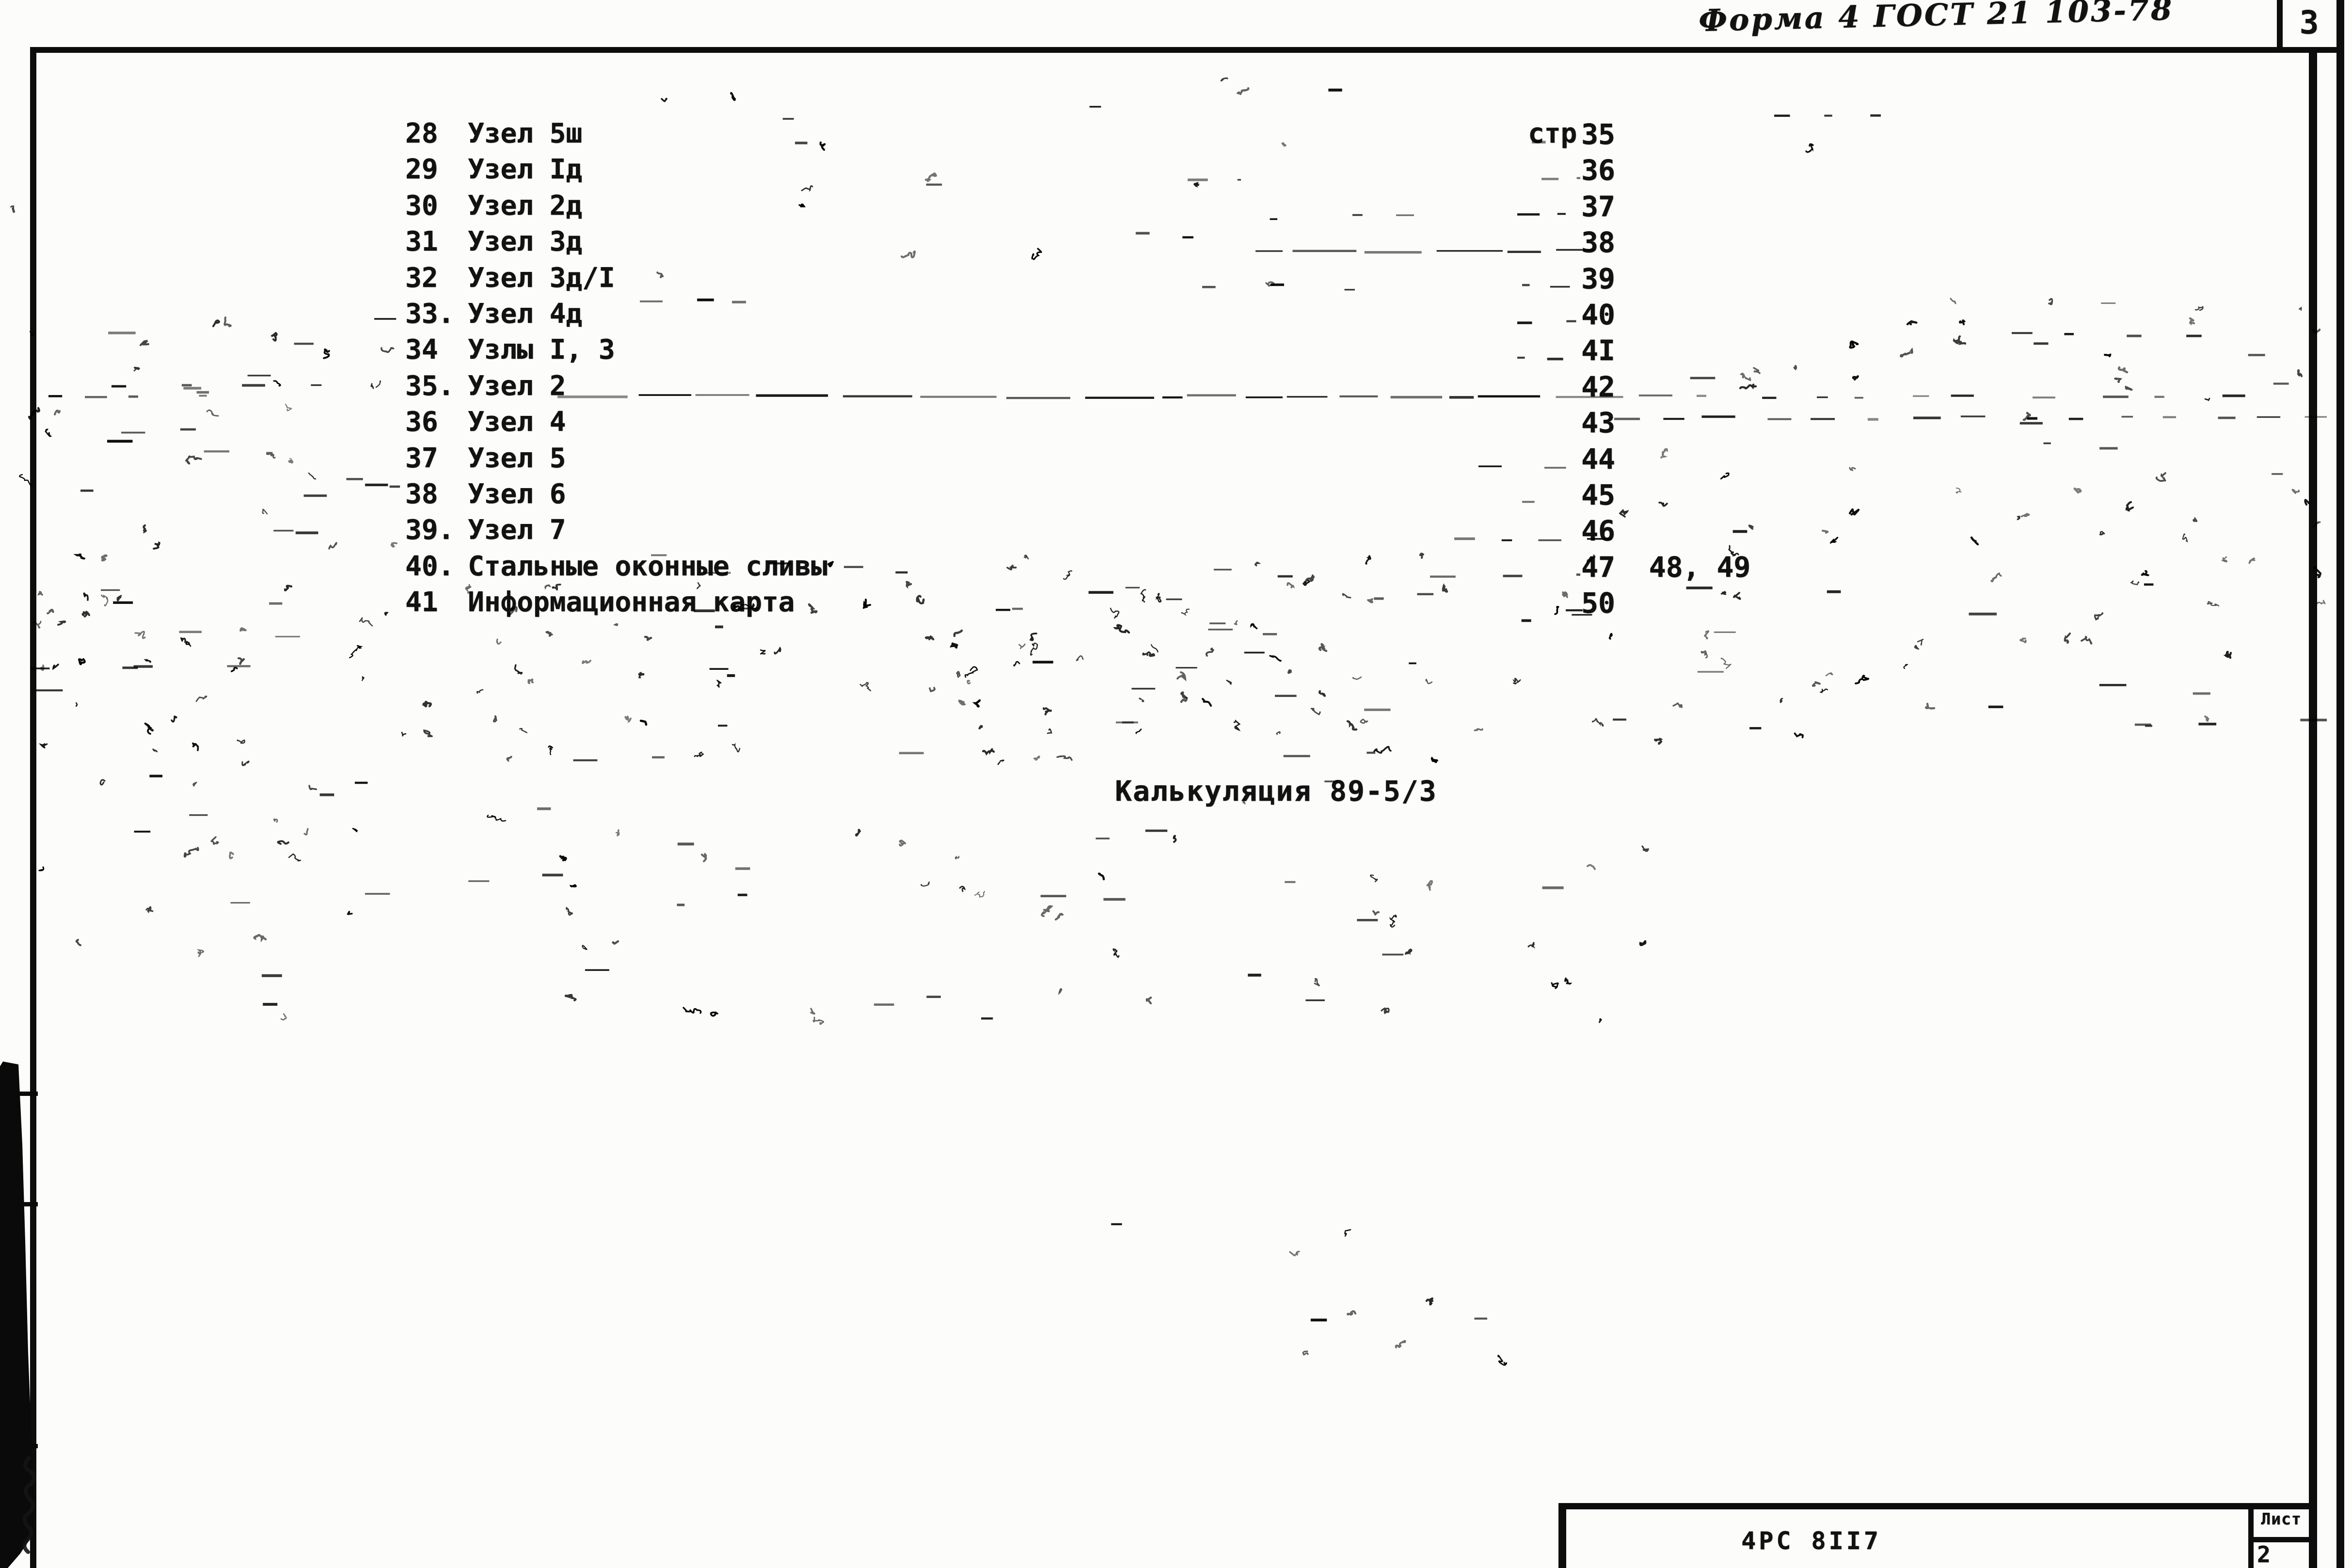 The height and width of the screenshot is (1568, 2352). I want to click on toc-item-pages: 35, so click(1598, 134).